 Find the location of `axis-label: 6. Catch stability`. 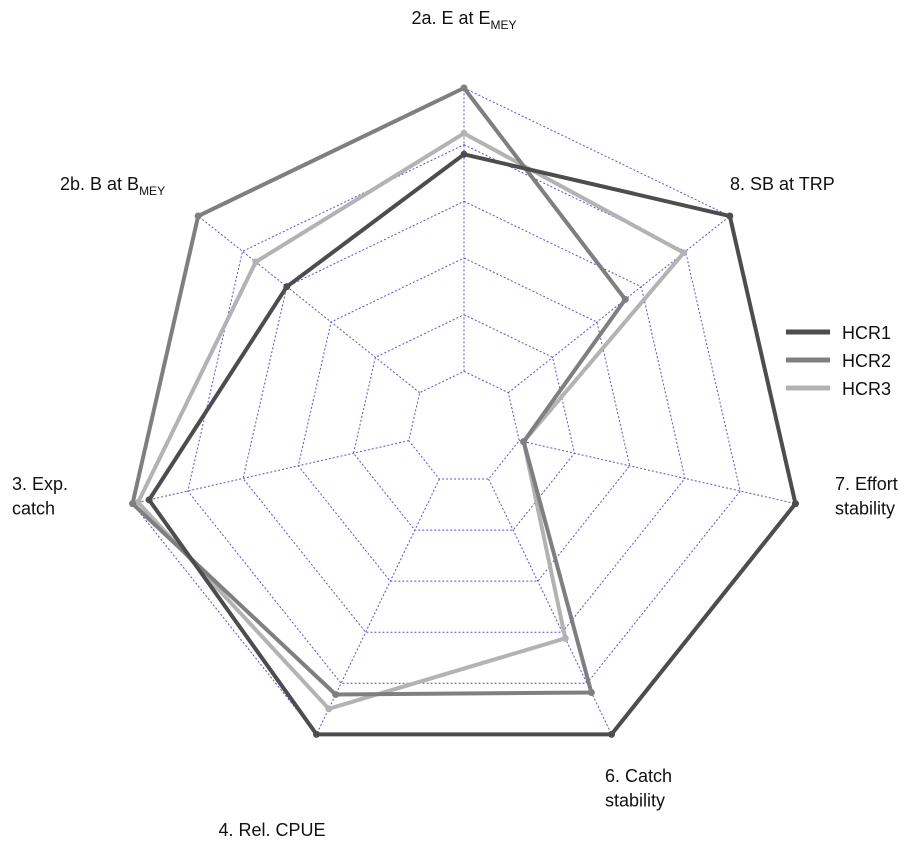

axis-label: 6. Catch stability is located at coordinates (638, 788).